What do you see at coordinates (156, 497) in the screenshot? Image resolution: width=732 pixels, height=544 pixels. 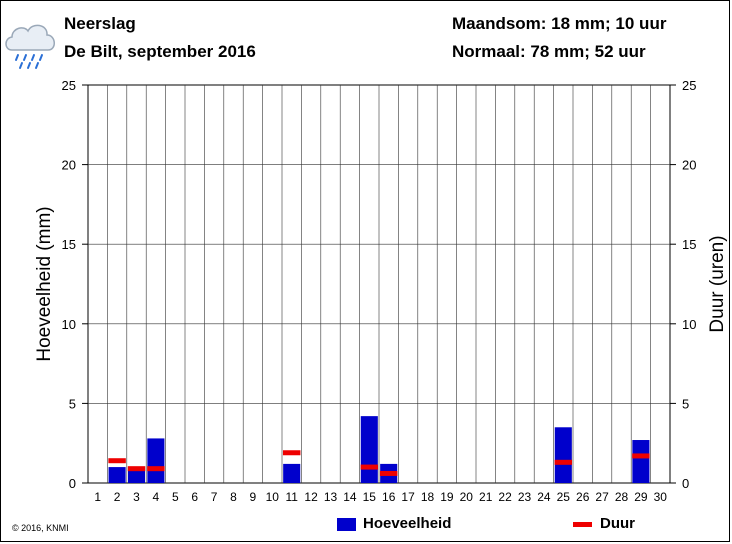 I see `x-tick-label: 4` at bounding box center [156, 497].